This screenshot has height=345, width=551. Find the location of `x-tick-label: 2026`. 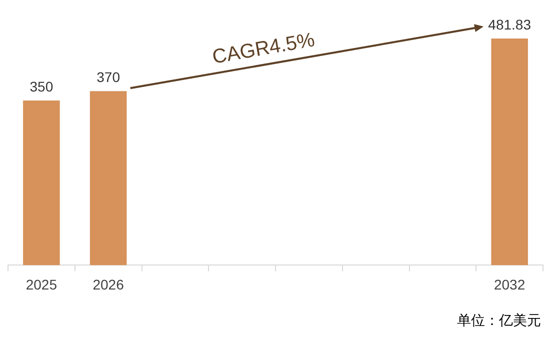

x-tick-label: 2026 is located at coordinates (108, 284).